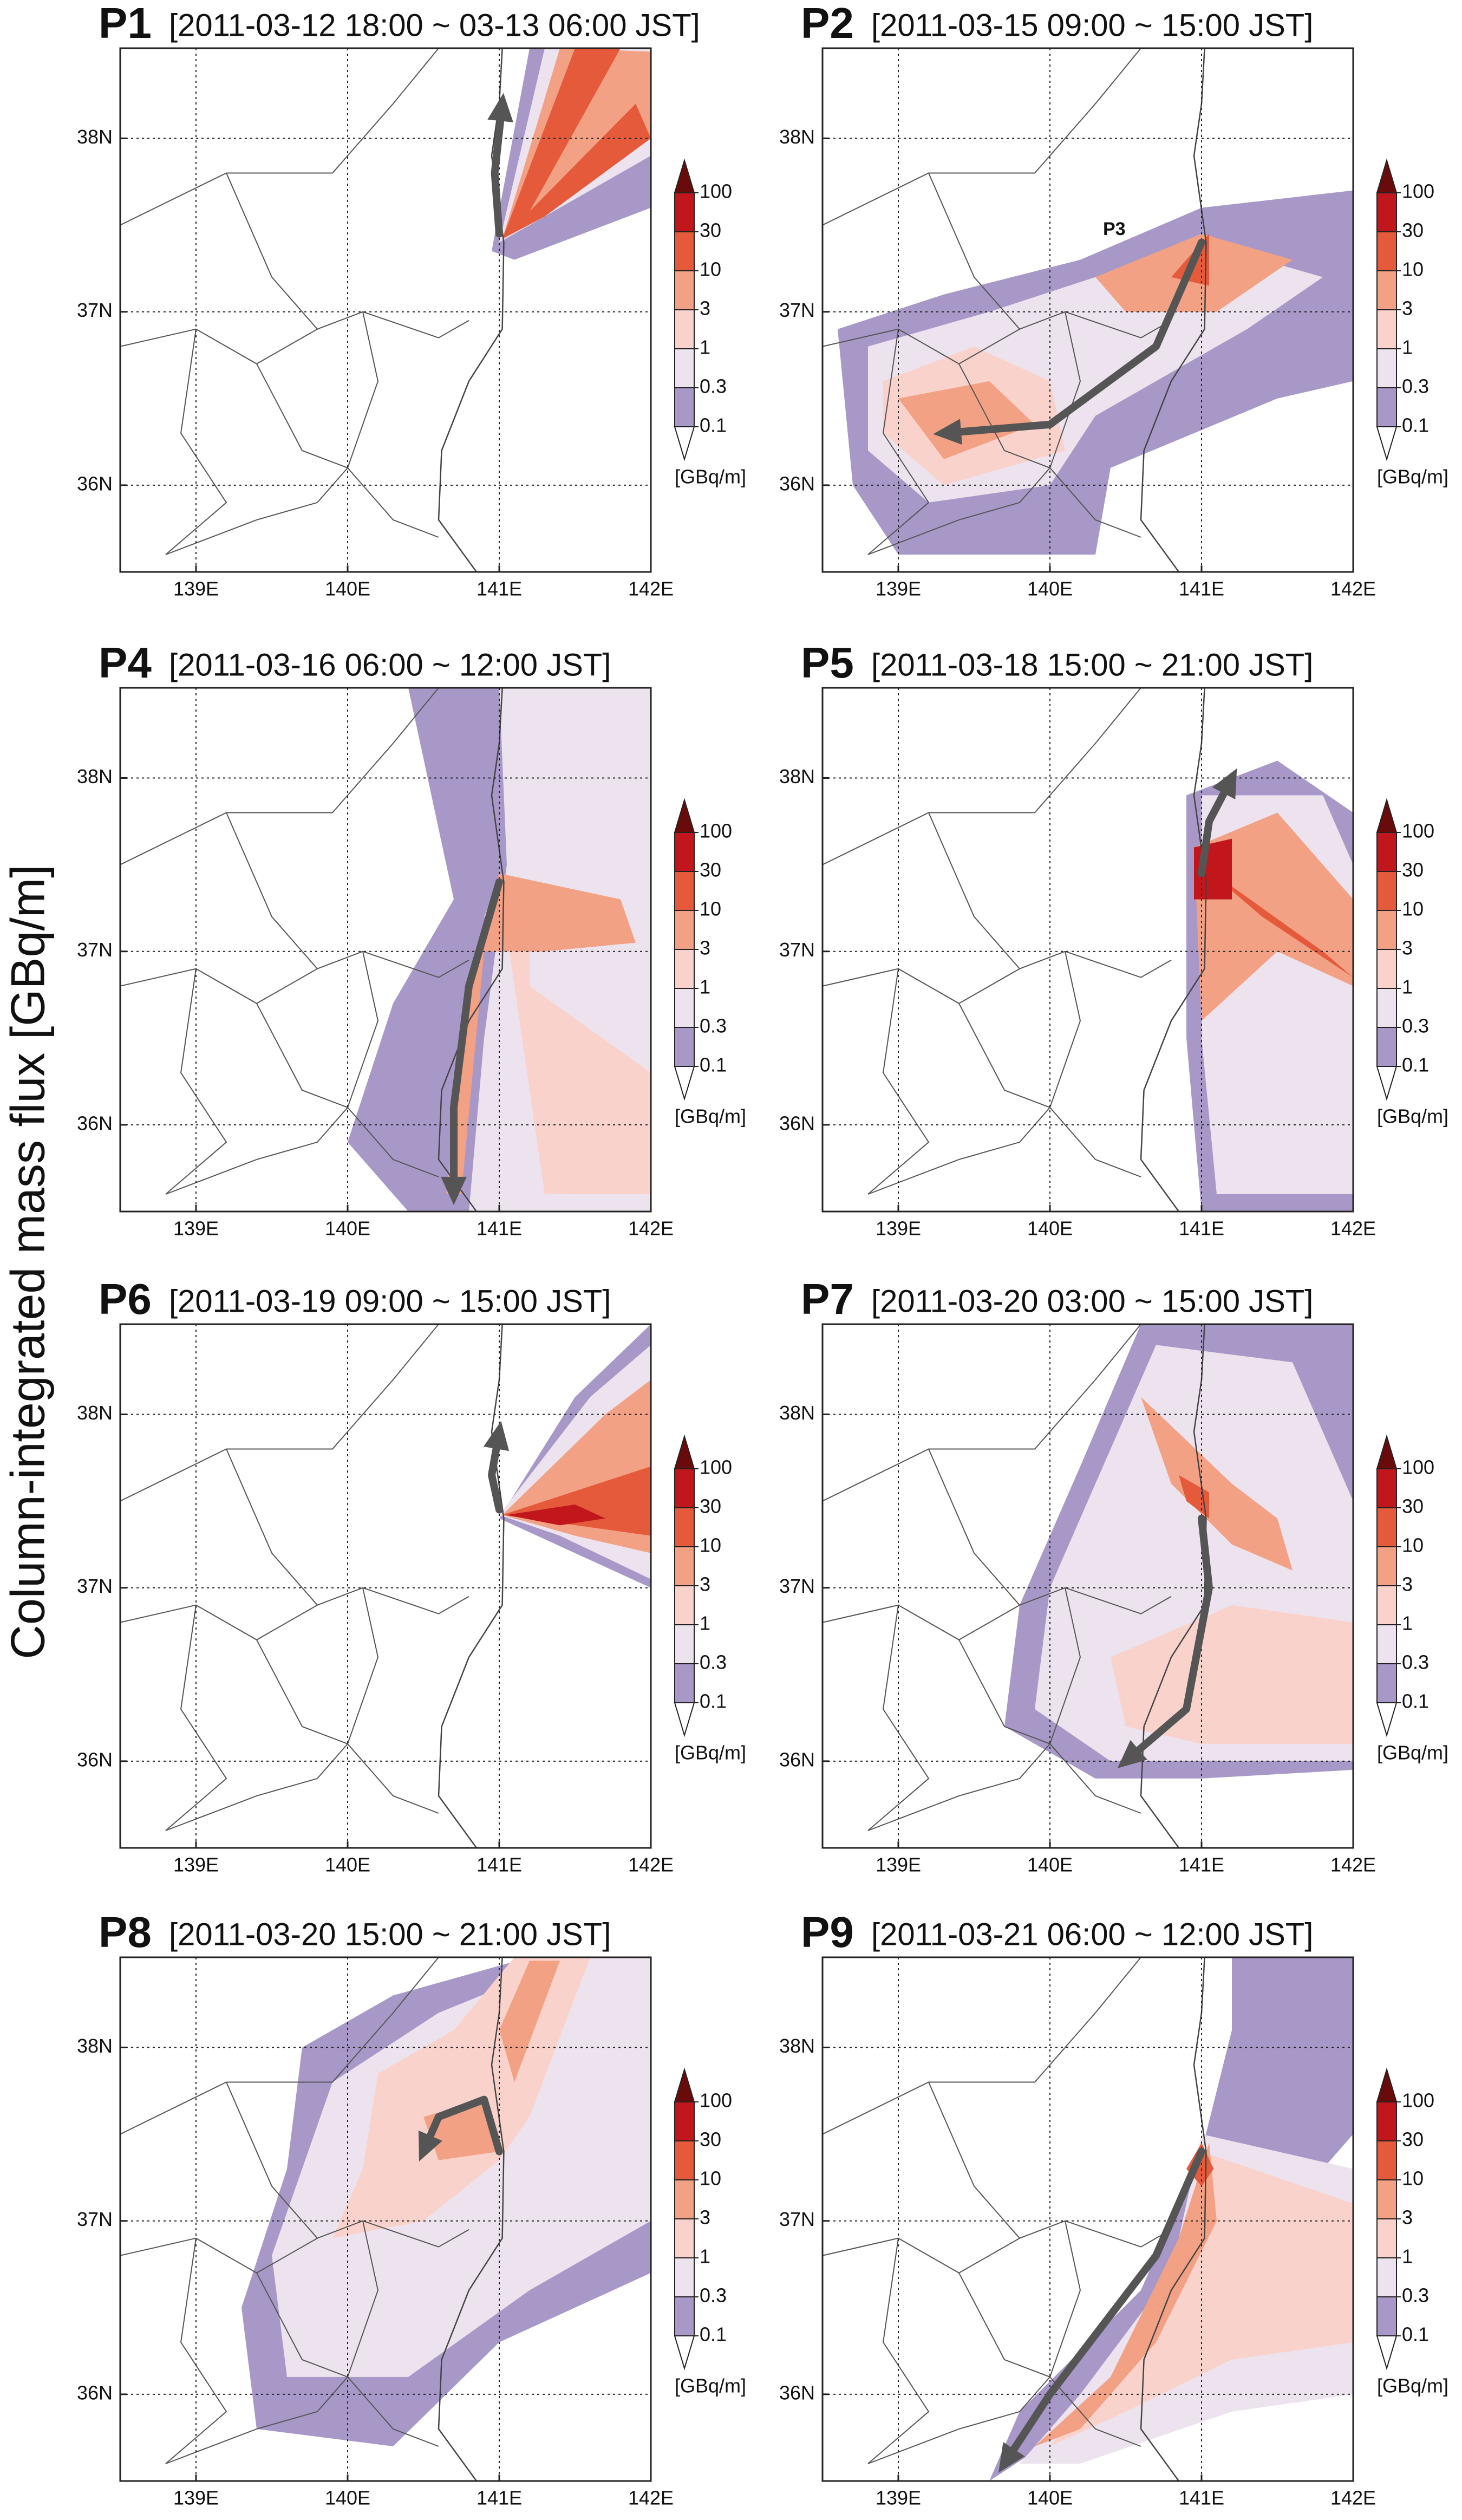 This screenshot has width=1462, height=2520. Describe the element at coordinates (471, 310) in the screenshot. I see `coastline` at that location.